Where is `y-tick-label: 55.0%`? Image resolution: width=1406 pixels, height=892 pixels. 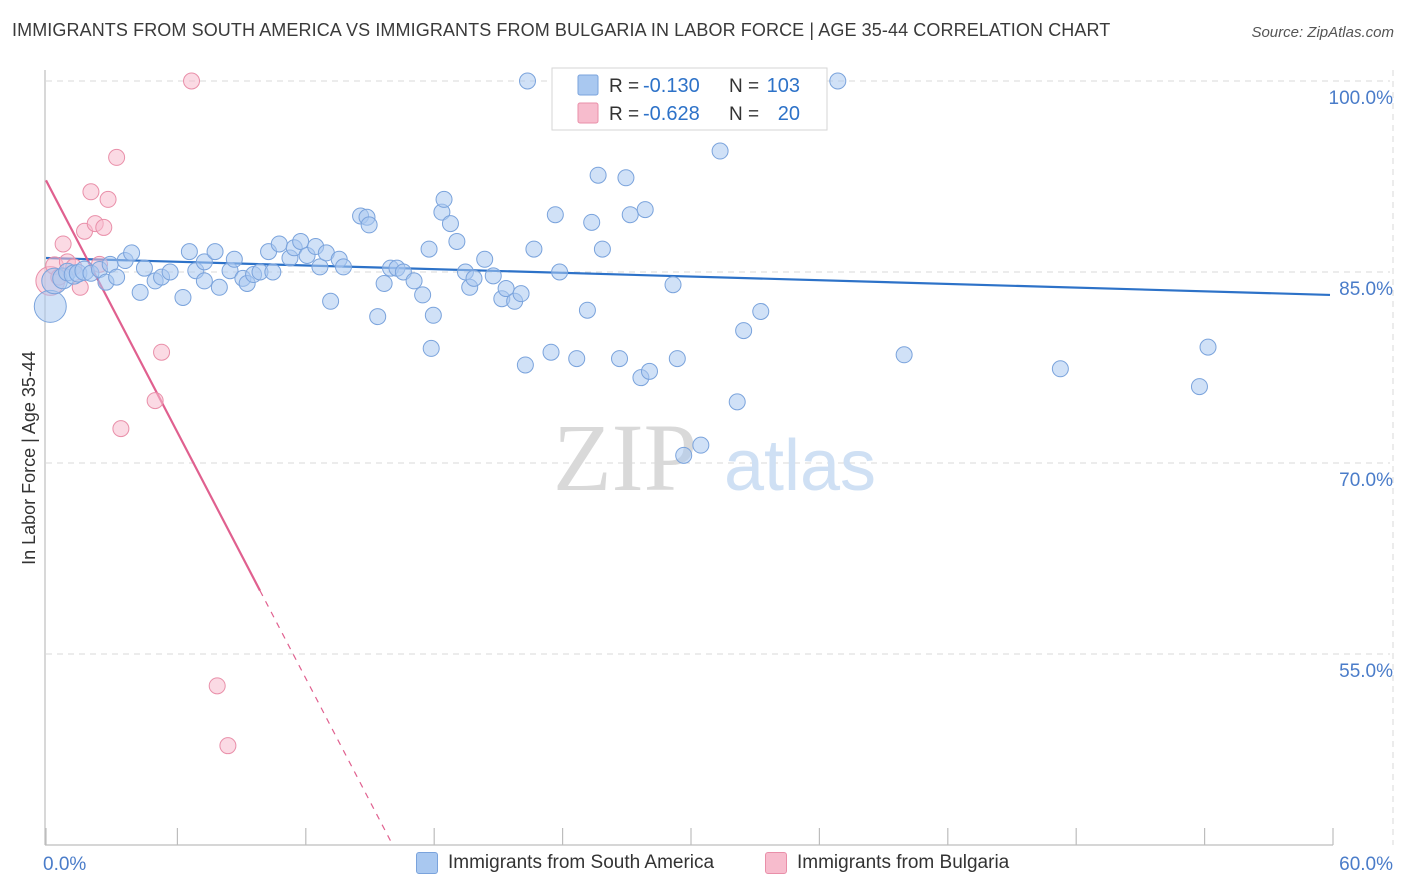 y-tick-label: 55.0% is located at coordinates (1366, 671).